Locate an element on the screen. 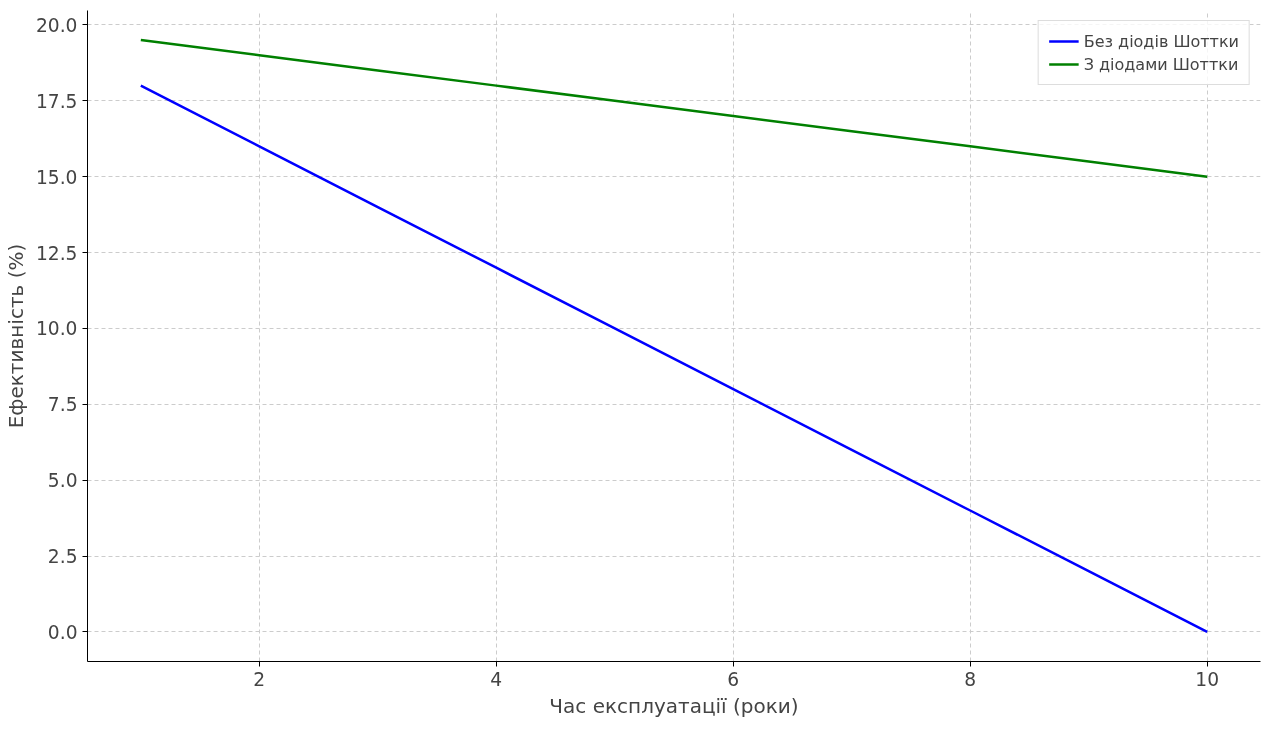  y-tick-label: 2.5 is located at coordinates (62, 557).